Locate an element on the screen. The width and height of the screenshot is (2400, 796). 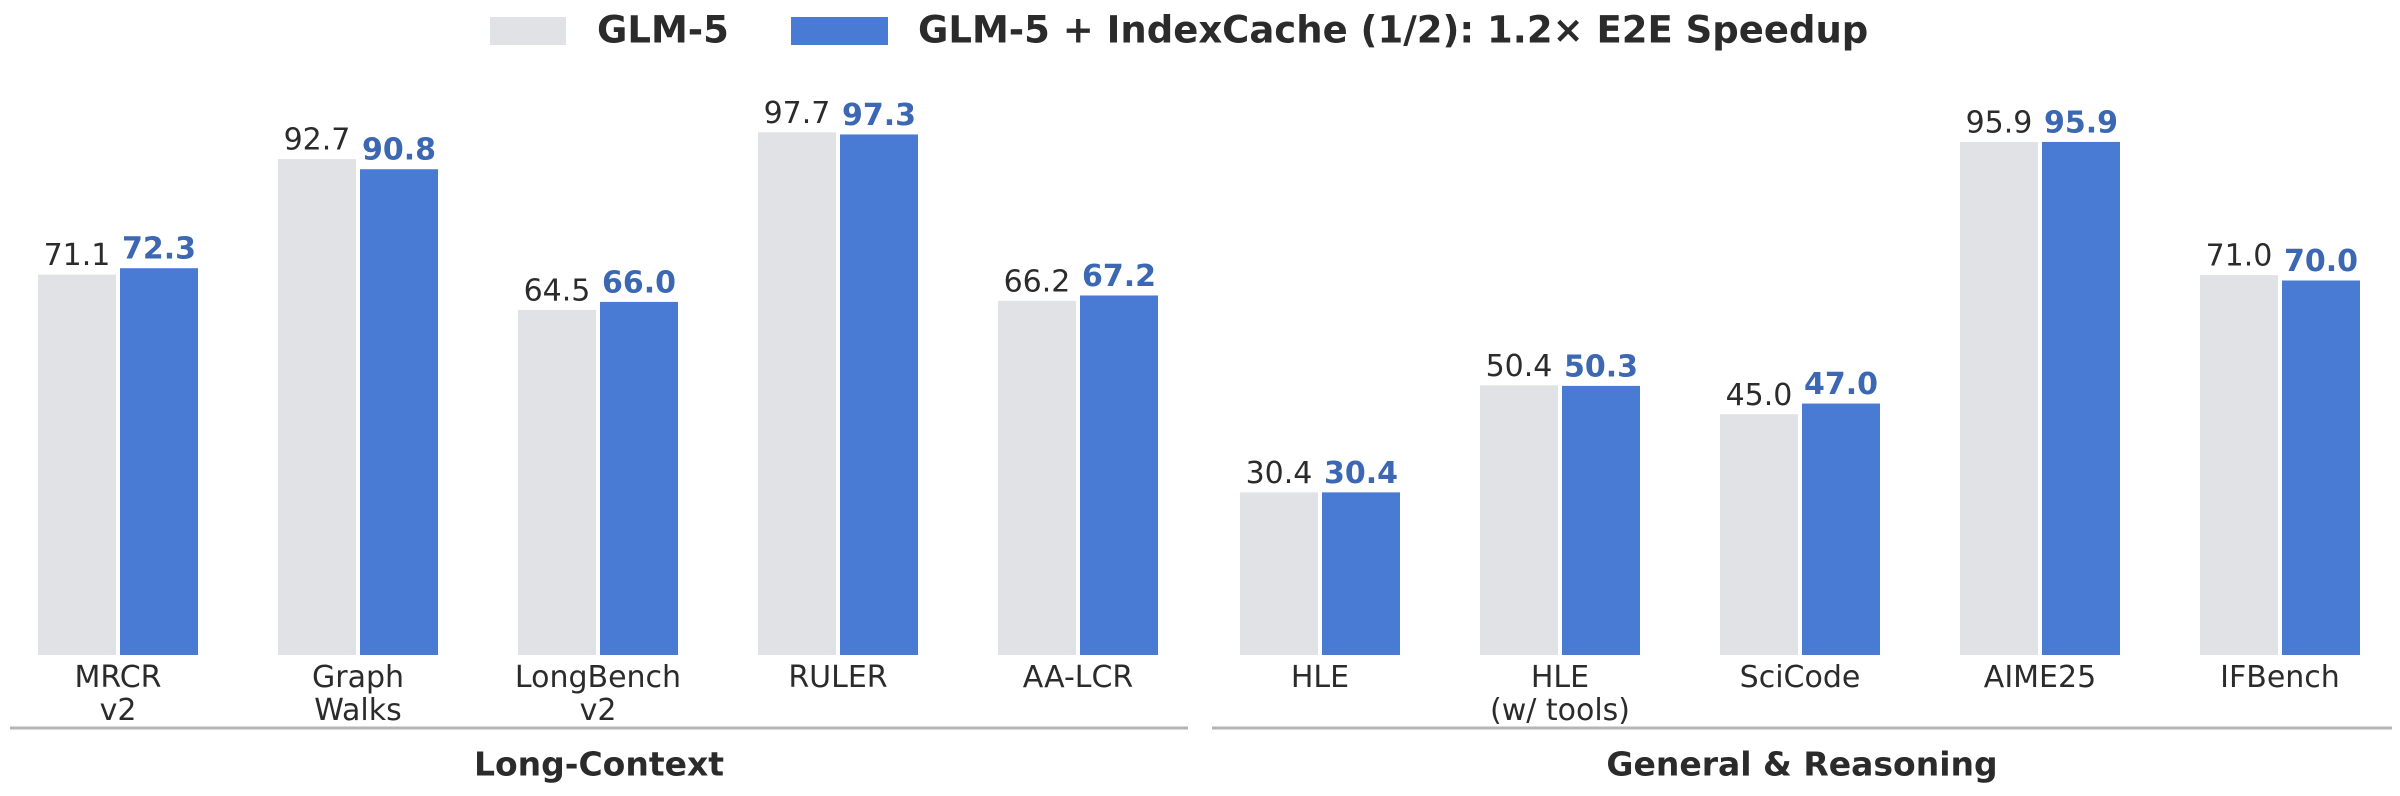
x-tick-label: HLE (w/ tools) is located at coordinates (1560, 694).